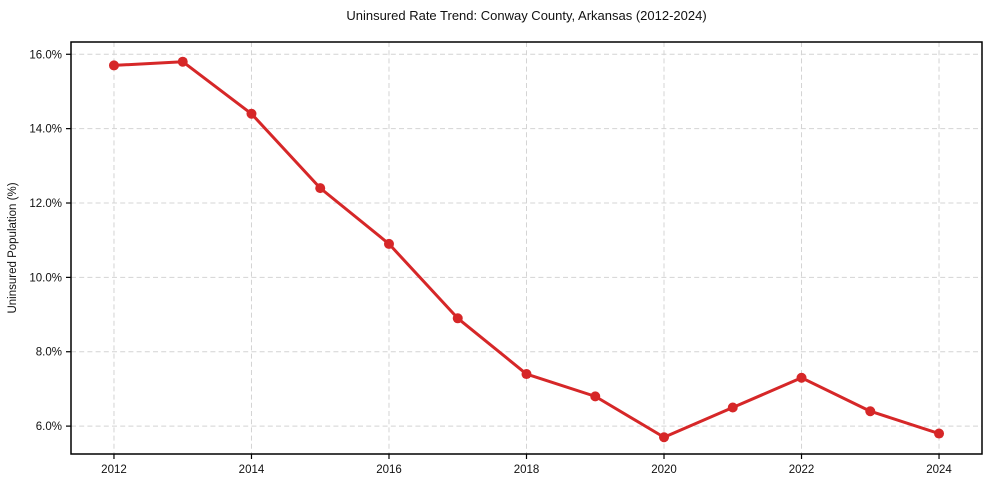 This screenshot has height=490, width=989. What do you see at coordinates (45, 278) in the screenshot?
I see `y-tick-label: 10.0%` at bounding box center [45, 278].